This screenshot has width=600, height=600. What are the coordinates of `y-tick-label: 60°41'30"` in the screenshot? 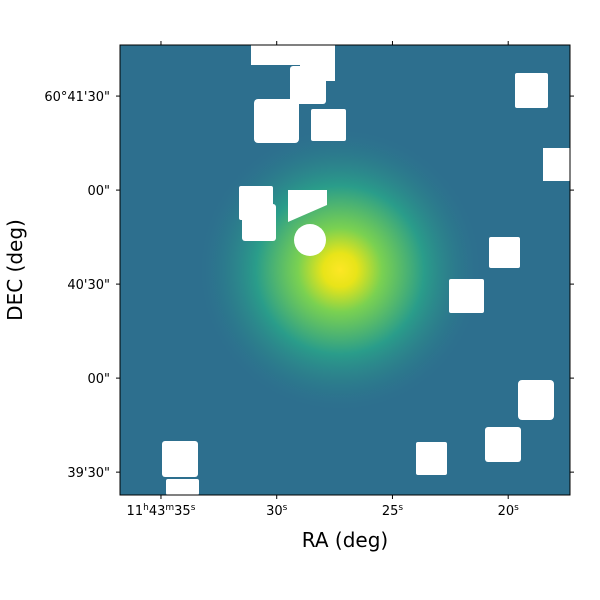 It's located at (77, 97).